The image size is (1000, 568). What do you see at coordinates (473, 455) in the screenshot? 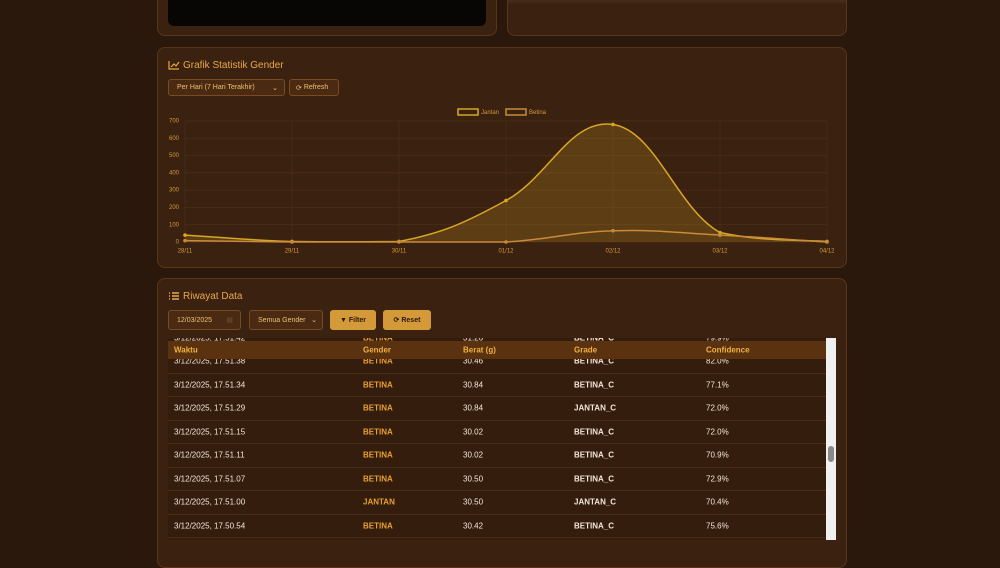
I see `cell: 30.02` at bounding box center [473, 455].